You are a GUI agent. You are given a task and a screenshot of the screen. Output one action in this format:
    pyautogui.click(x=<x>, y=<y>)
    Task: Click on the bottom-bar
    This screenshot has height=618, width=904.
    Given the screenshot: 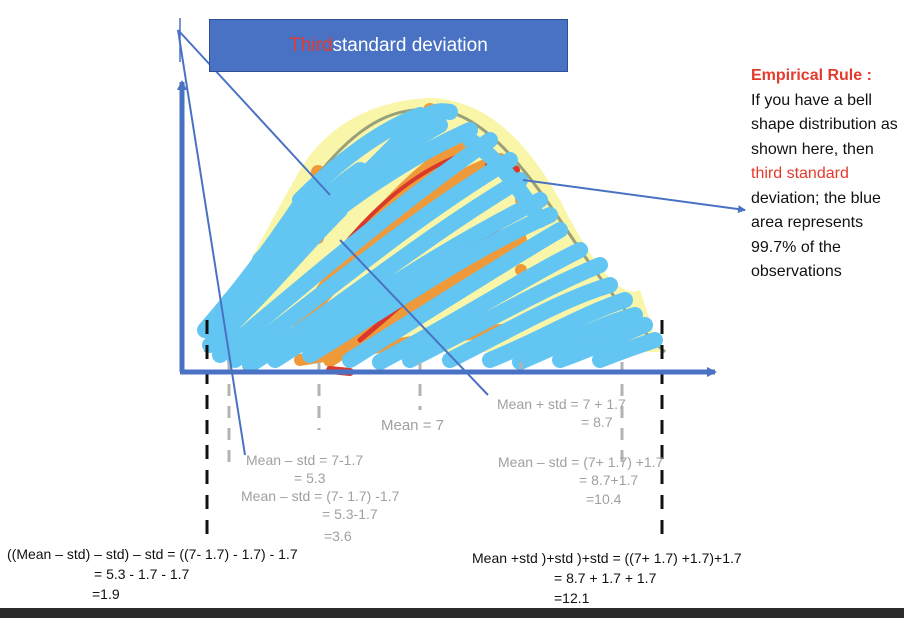 What is the action you would take?
    pyautogui.click(x=452, y=613)
    